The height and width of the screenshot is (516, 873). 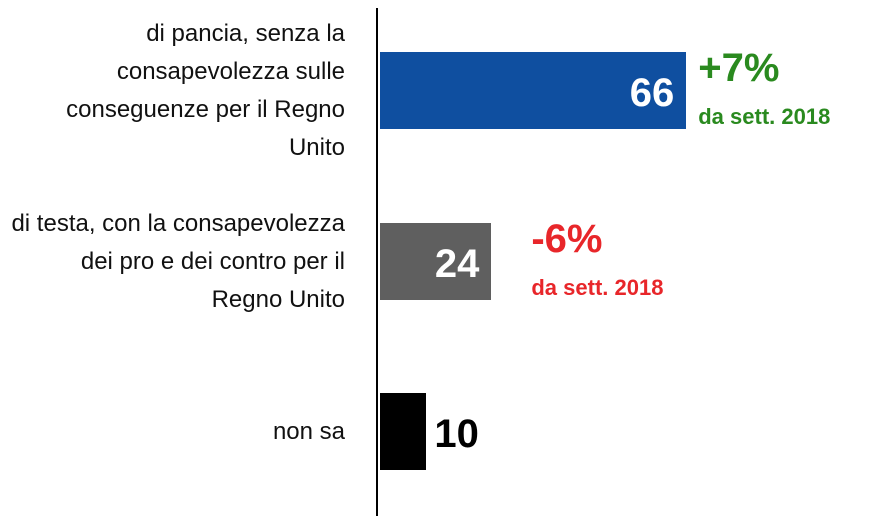 I want to click on change-label: +7%, so click(x=739, y=68).